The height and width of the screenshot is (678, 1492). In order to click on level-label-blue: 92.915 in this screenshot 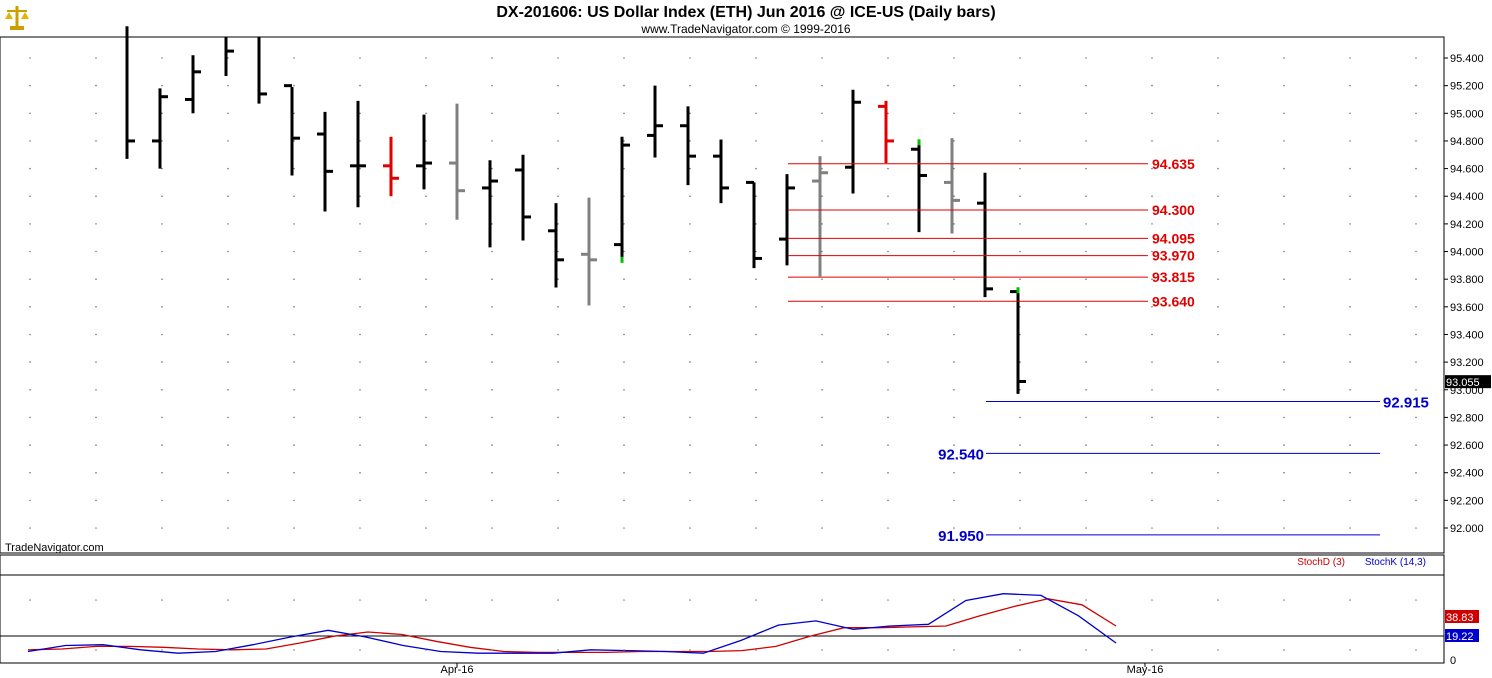, I will do `click(1406, 403)`.